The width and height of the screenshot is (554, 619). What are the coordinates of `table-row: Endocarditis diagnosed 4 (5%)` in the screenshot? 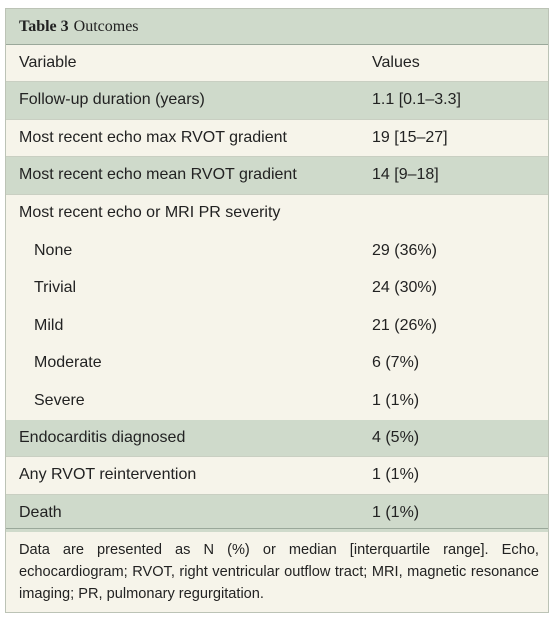 It's located at (277, 438).